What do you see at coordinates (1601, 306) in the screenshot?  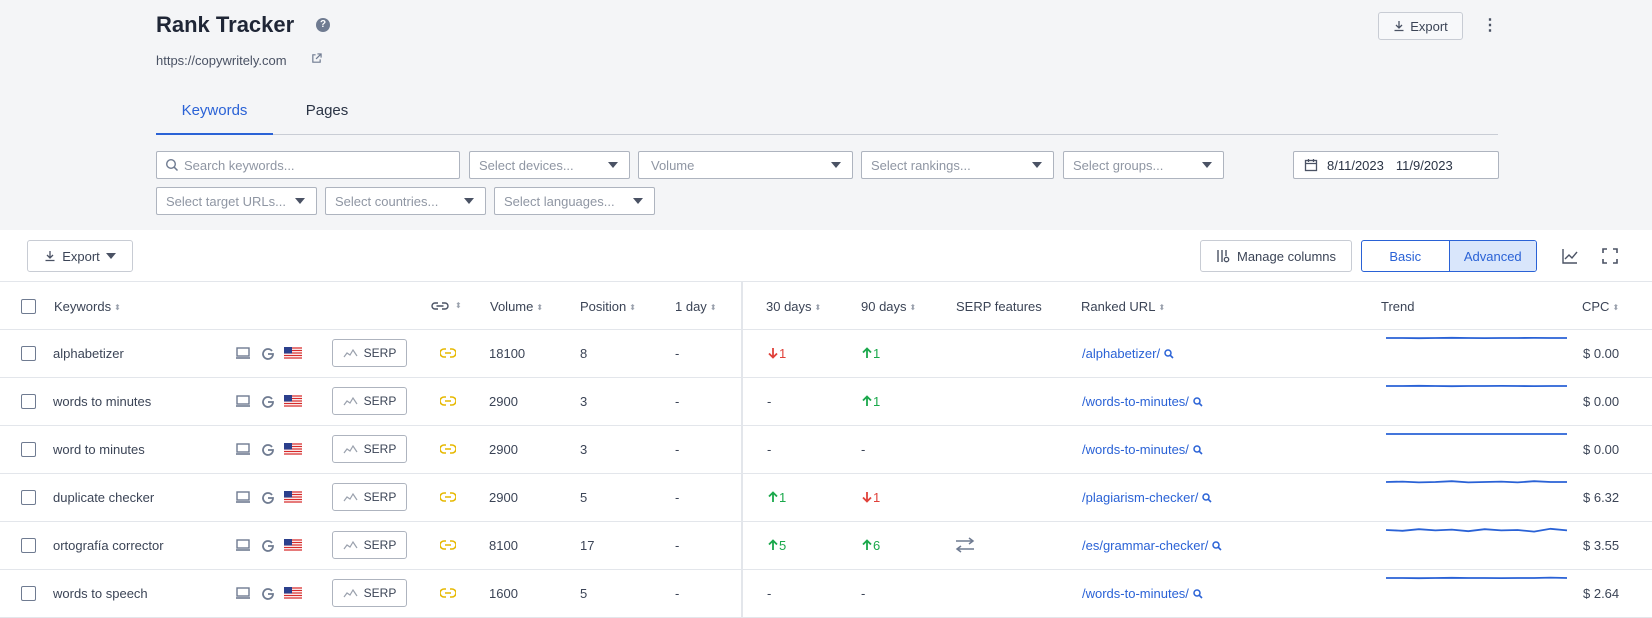 I see `column-cpc: CPC ⬍` at bounding box center [1601, 306].